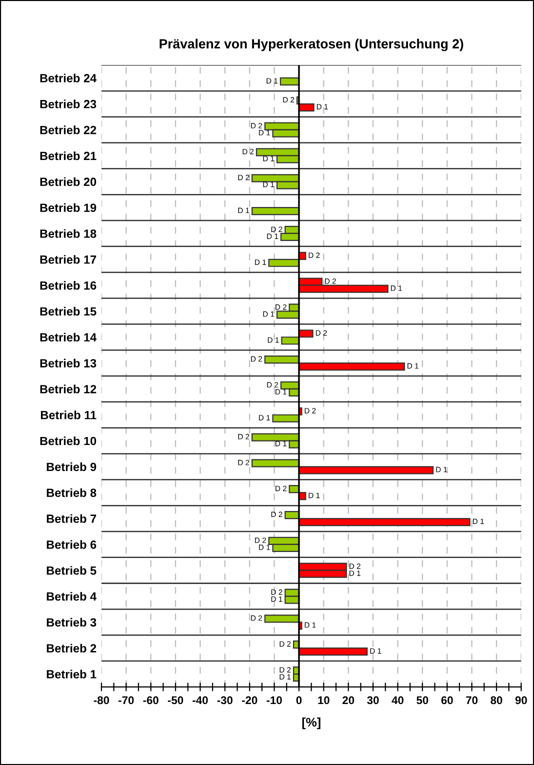 This screenshot has width=534, height=765. I want to click on y-tick-label: Betrieb 8, so click(71, 493).